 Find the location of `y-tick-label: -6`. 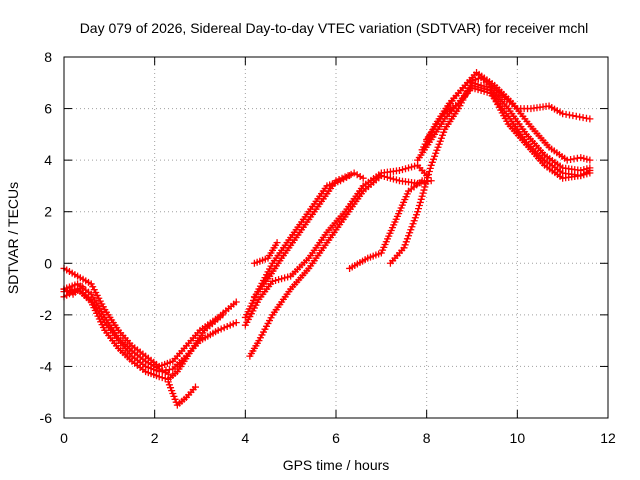

y-tick-label: -6 is located at coordinates (46, 418).